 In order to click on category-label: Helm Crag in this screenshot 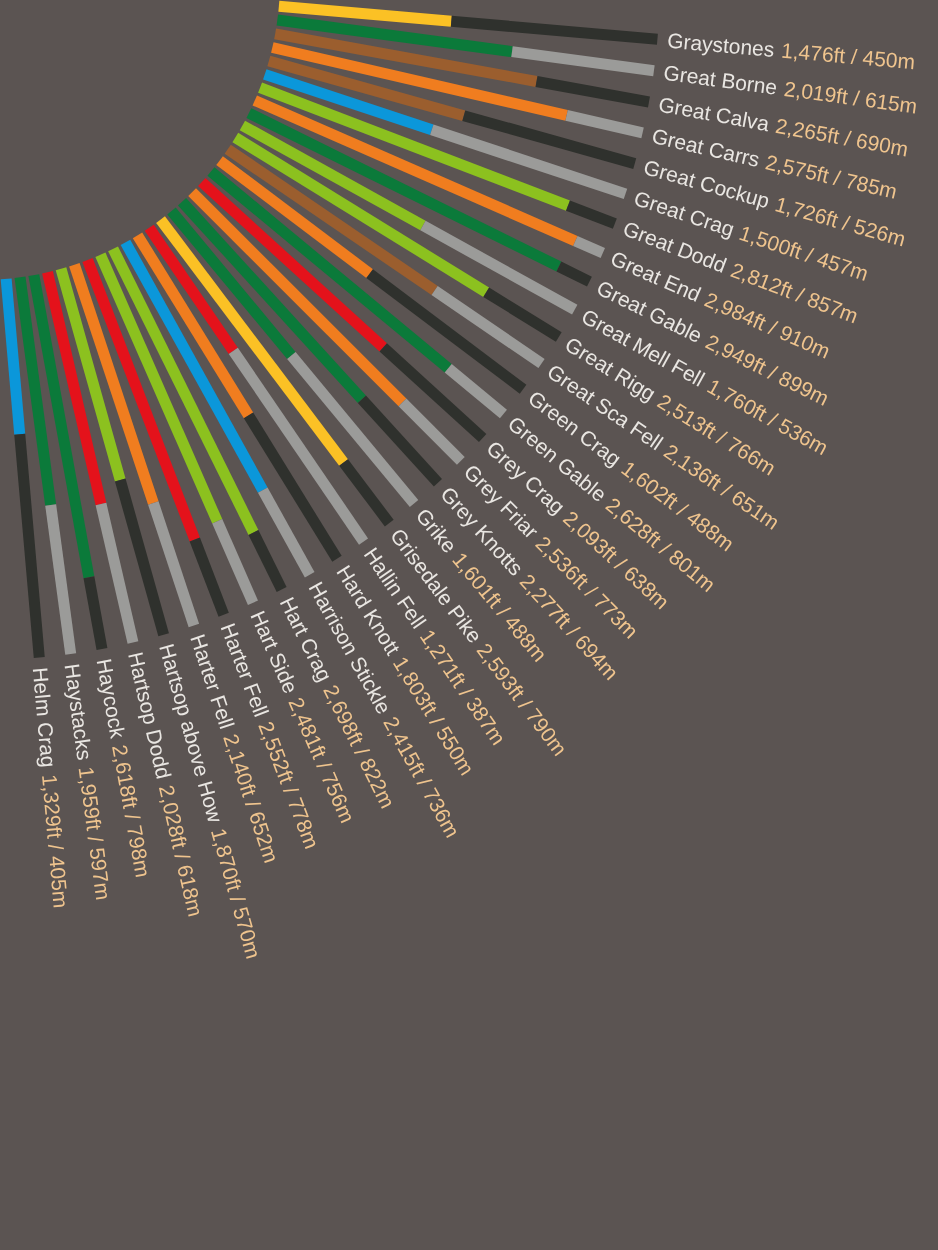, I will do `click(44, 717)`.